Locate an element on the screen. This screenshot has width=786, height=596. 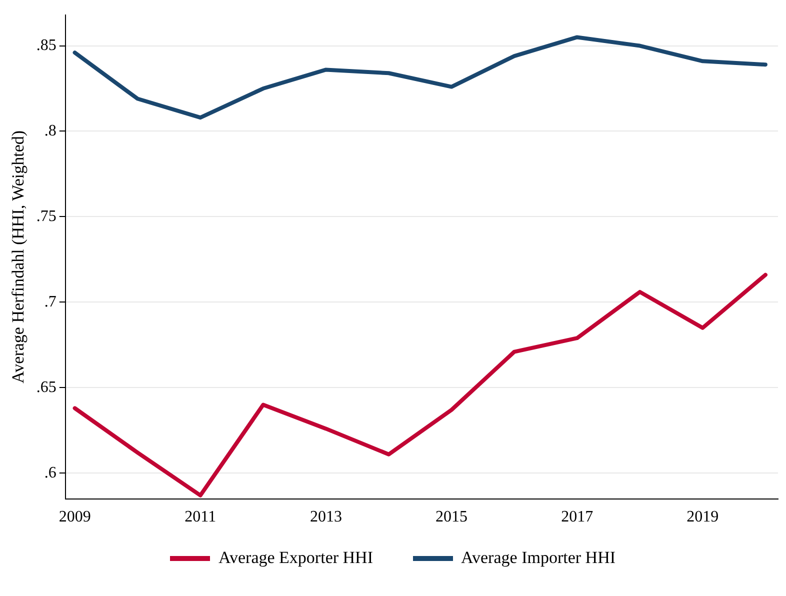
y-tick-label: .85 is located at coordinates (46, 45).